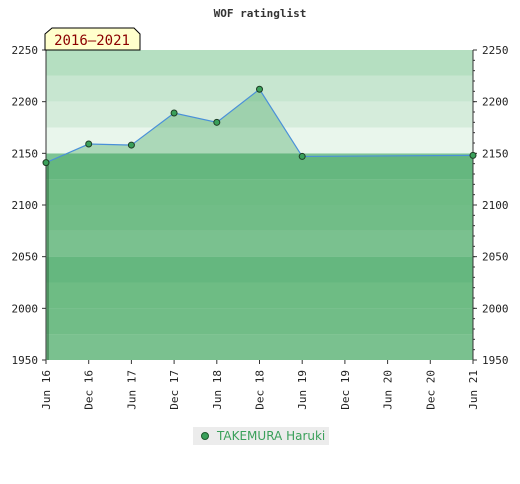 Image resolution: width=520 pixels, height=484 pixels. What do you see at coordinates (25, 360) in the screenshot?
I see `y-tick-label-left: 1950` at bounding box center [25, 360].